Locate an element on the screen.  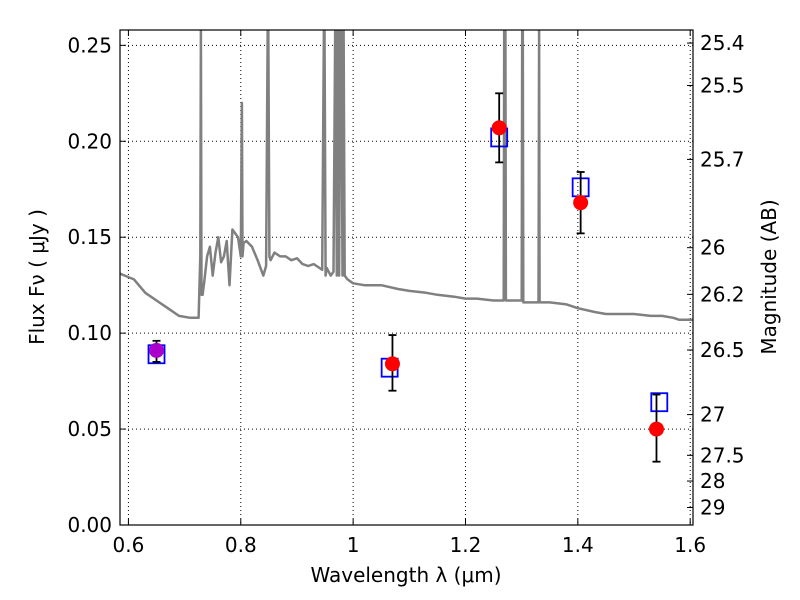
model-photometry-box is located at coordinates (659, 402).